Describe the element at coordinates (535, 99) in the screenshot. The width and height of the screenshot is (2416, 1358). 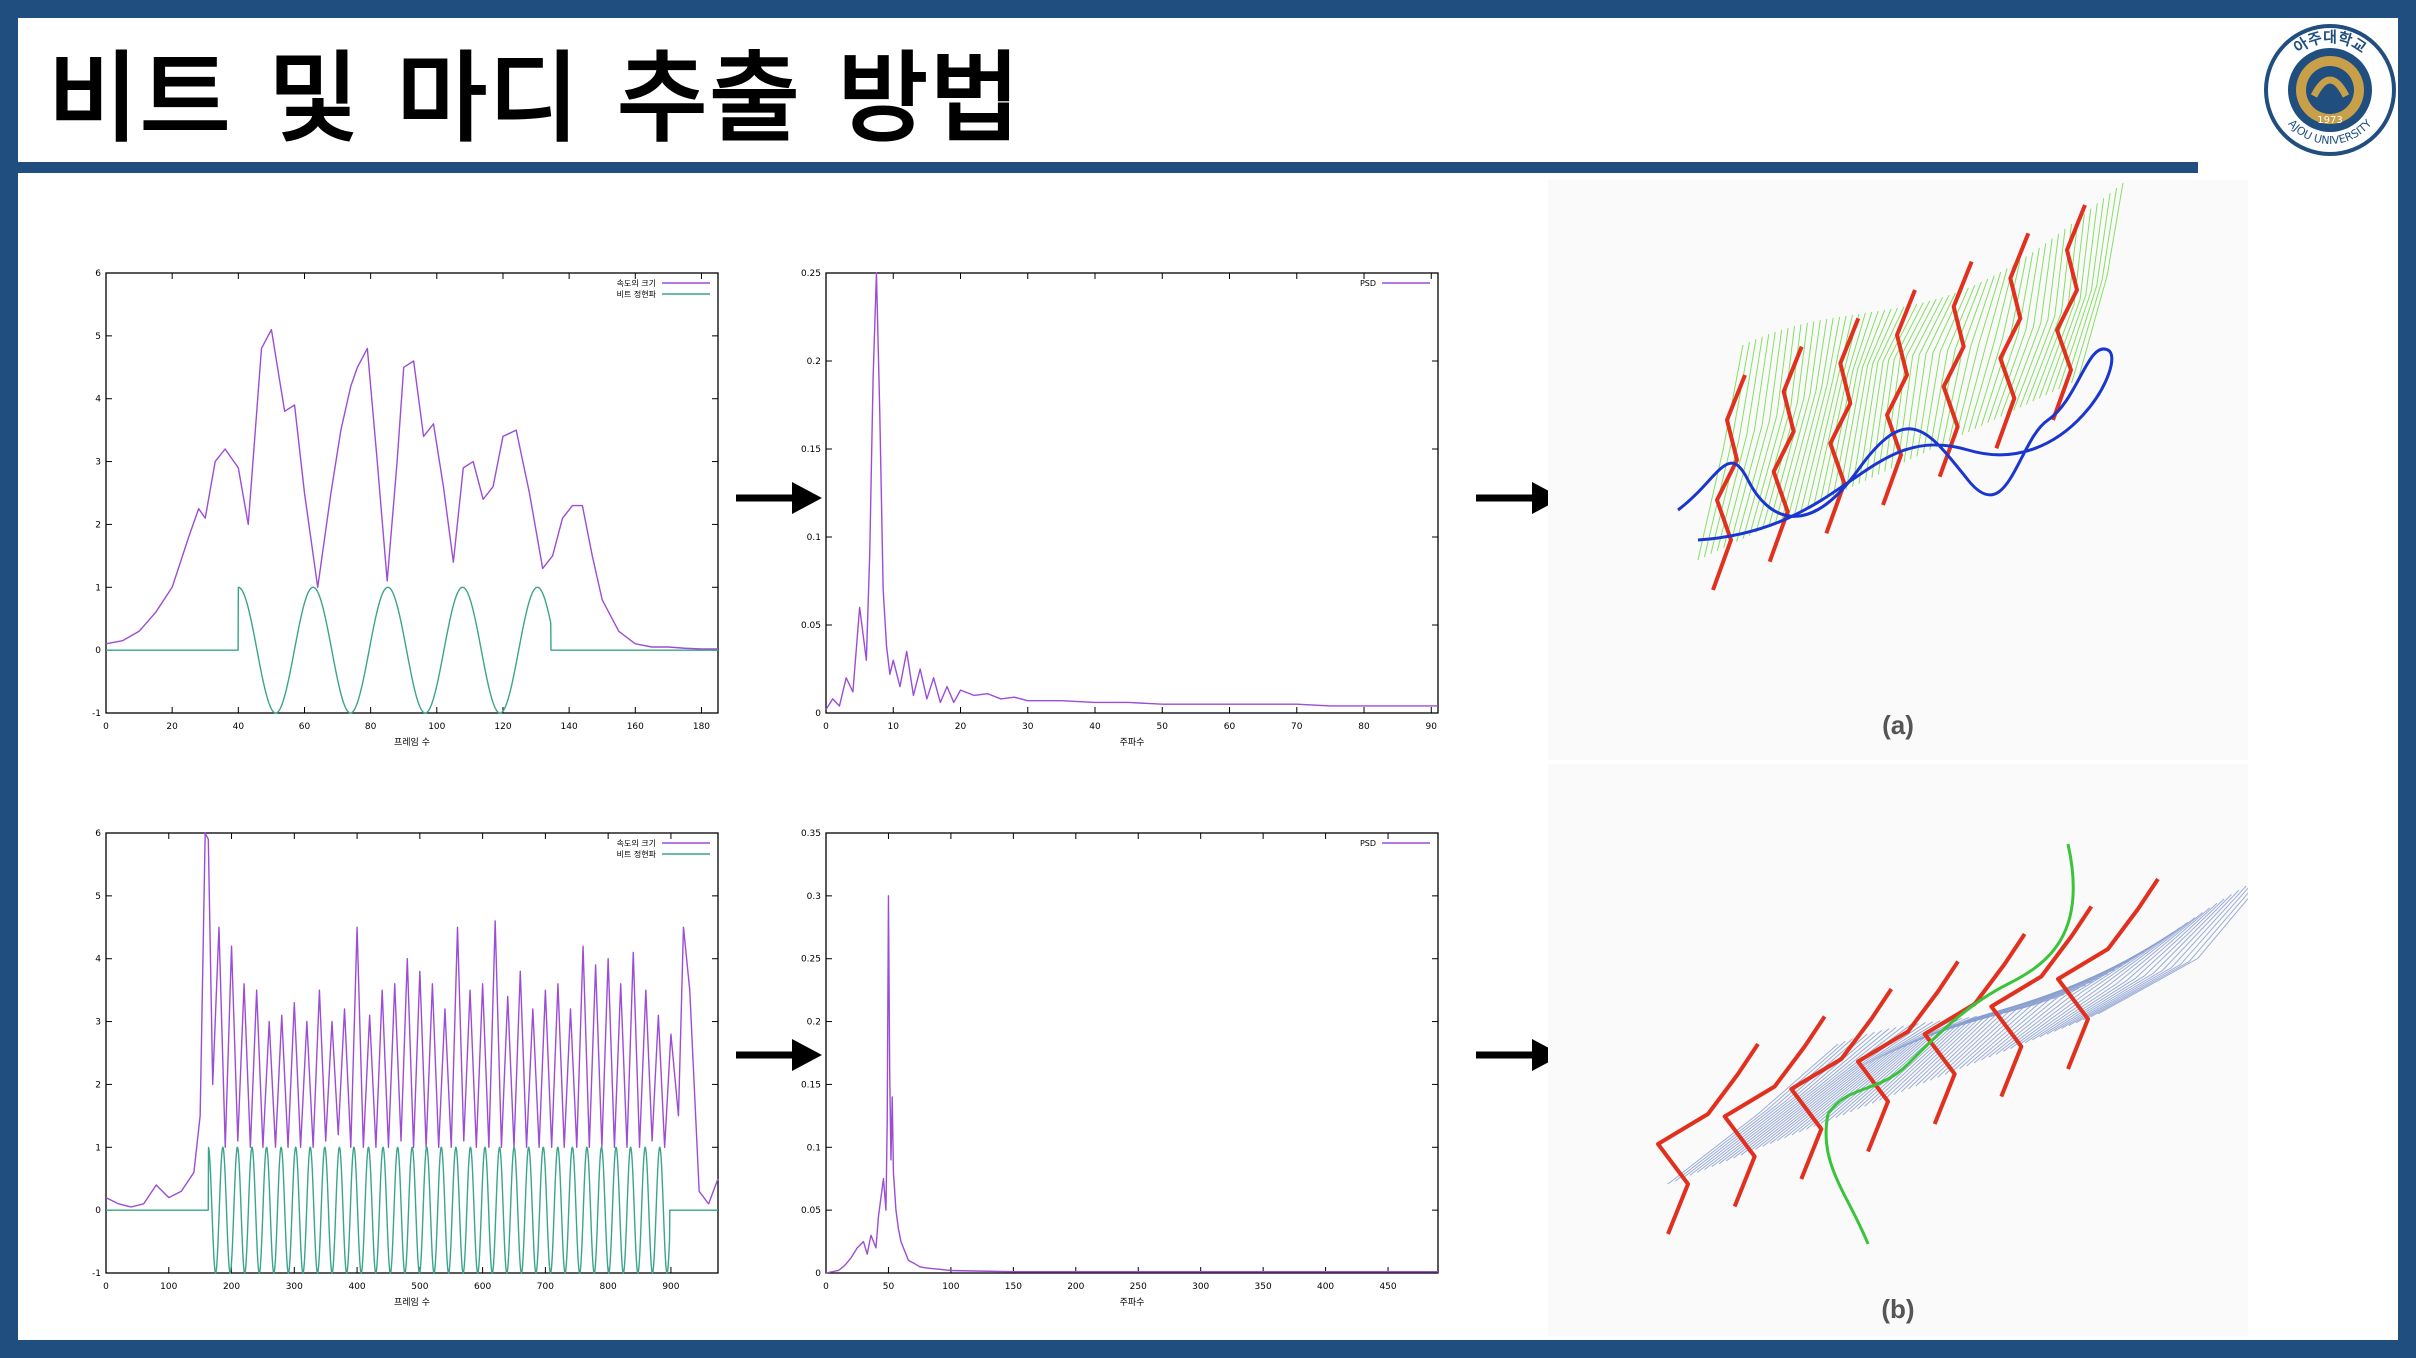
I see `slide-title: 비트 및 마디 추출 방법` at that location.